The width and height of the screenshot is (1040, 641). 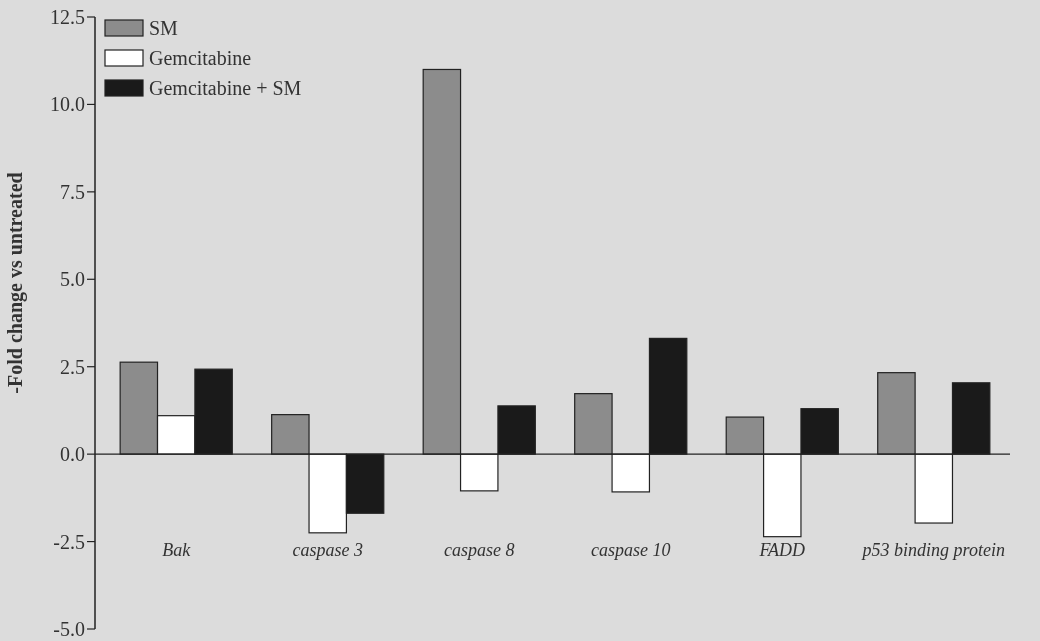 I want to click on y-tick-label: 7.5, so click(x=72, y=191).